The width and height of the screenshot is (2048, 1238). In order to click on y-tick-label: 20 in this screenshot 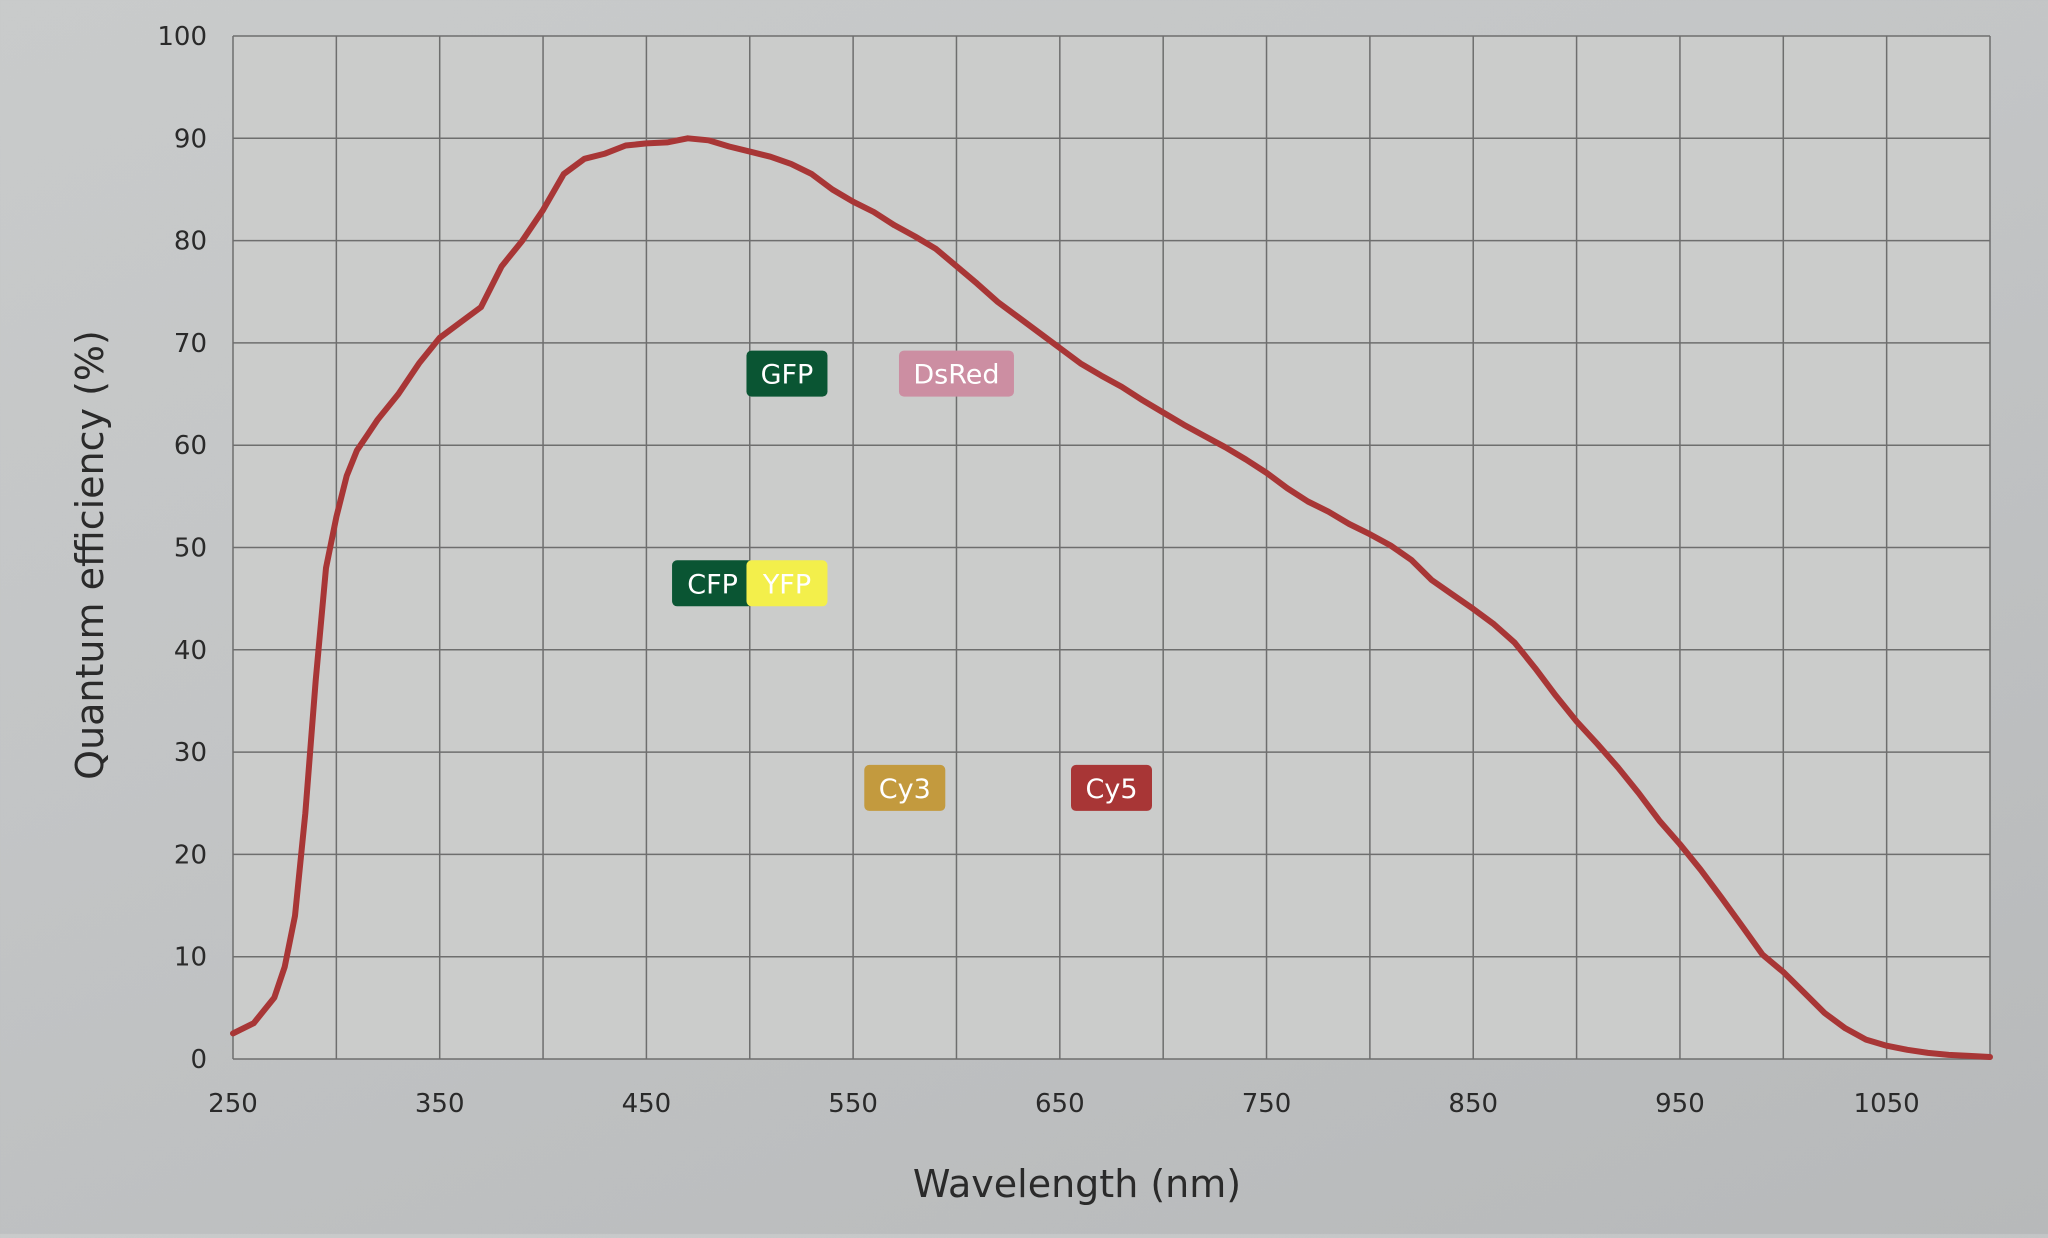, I will do `click(190, 855)`.